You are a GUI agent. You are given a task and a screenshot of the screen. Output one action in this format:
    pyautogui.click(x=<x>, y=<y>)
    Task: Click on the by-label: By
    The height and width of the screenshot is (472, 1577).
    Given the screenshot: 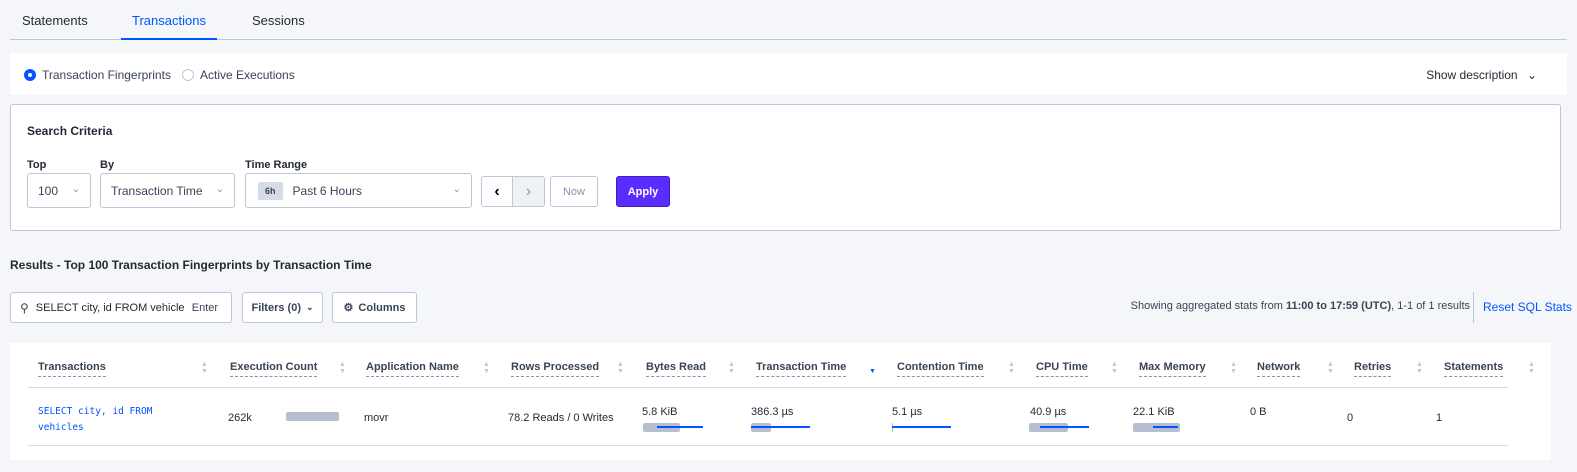 What is the action you would take?
    pyautogui.click(x=107, y=165)
    